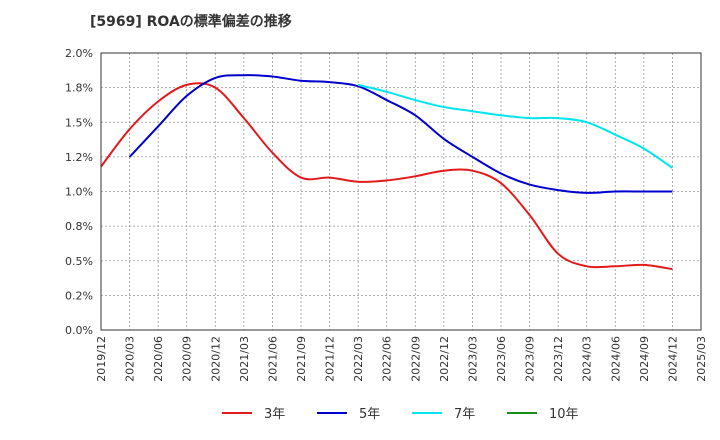  Describe the element at coordinates (274, 414) in the screenshot. I see `legend-label: 3年` at that location.